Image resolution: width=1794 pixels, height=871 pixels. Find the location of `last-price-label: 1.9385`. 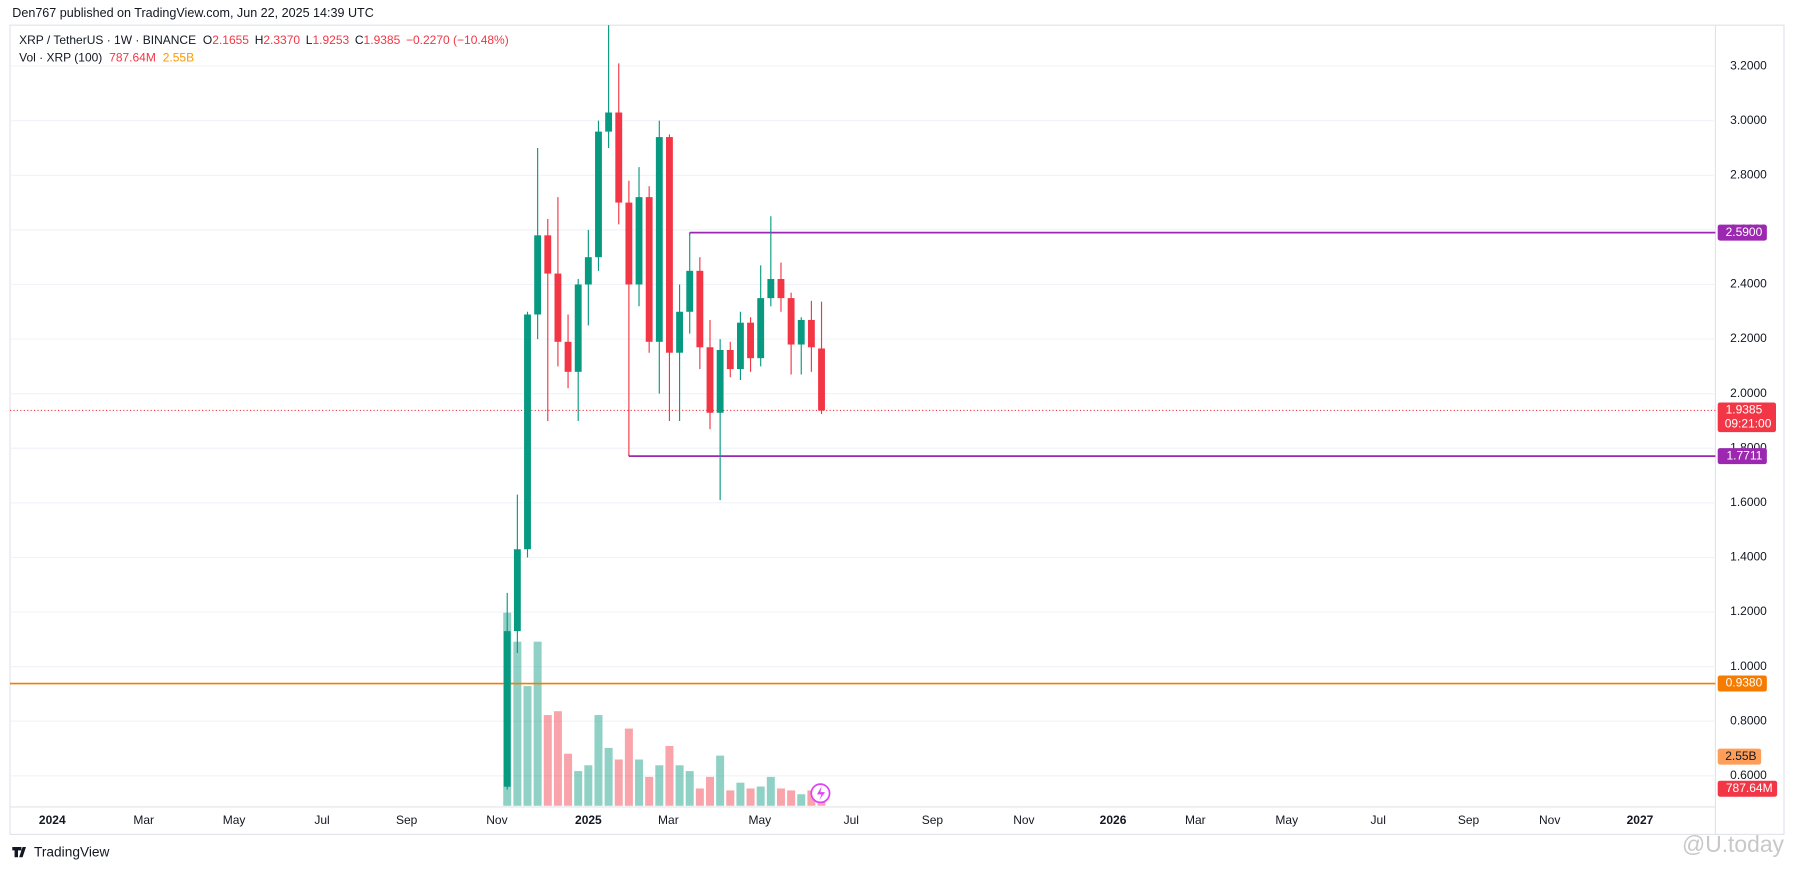

last-price-label: 1.9385 is located at coordinates (1744, 410).